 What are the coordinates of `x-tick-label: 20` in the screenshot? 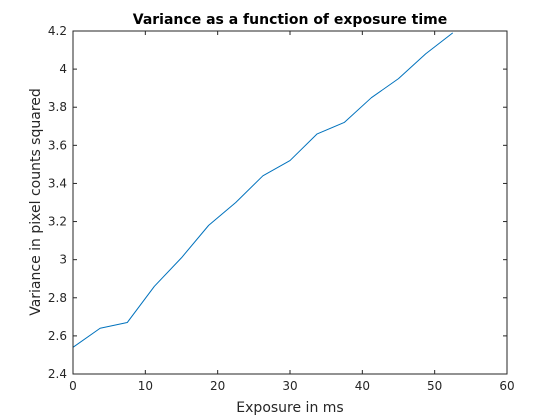 It's located at (217, 386).